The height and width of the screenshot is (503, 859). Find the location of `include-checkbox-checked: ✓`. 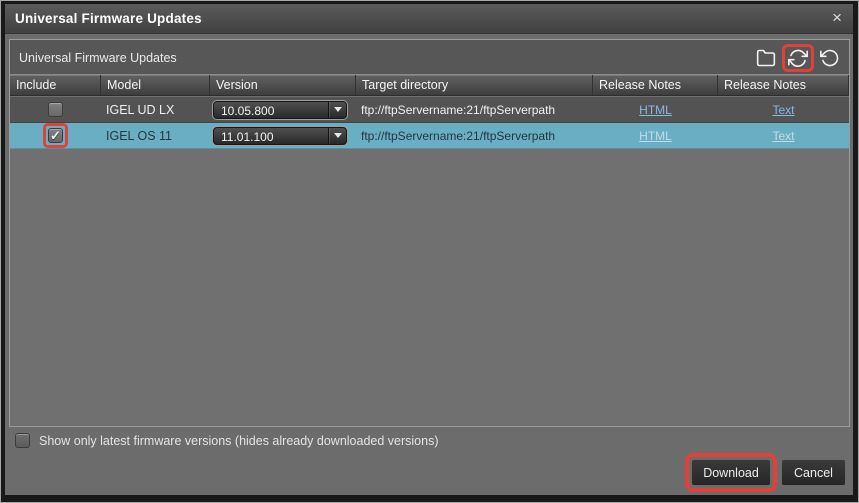

include-checkbox-checked: ✓ is located at coordinates (55, 135).